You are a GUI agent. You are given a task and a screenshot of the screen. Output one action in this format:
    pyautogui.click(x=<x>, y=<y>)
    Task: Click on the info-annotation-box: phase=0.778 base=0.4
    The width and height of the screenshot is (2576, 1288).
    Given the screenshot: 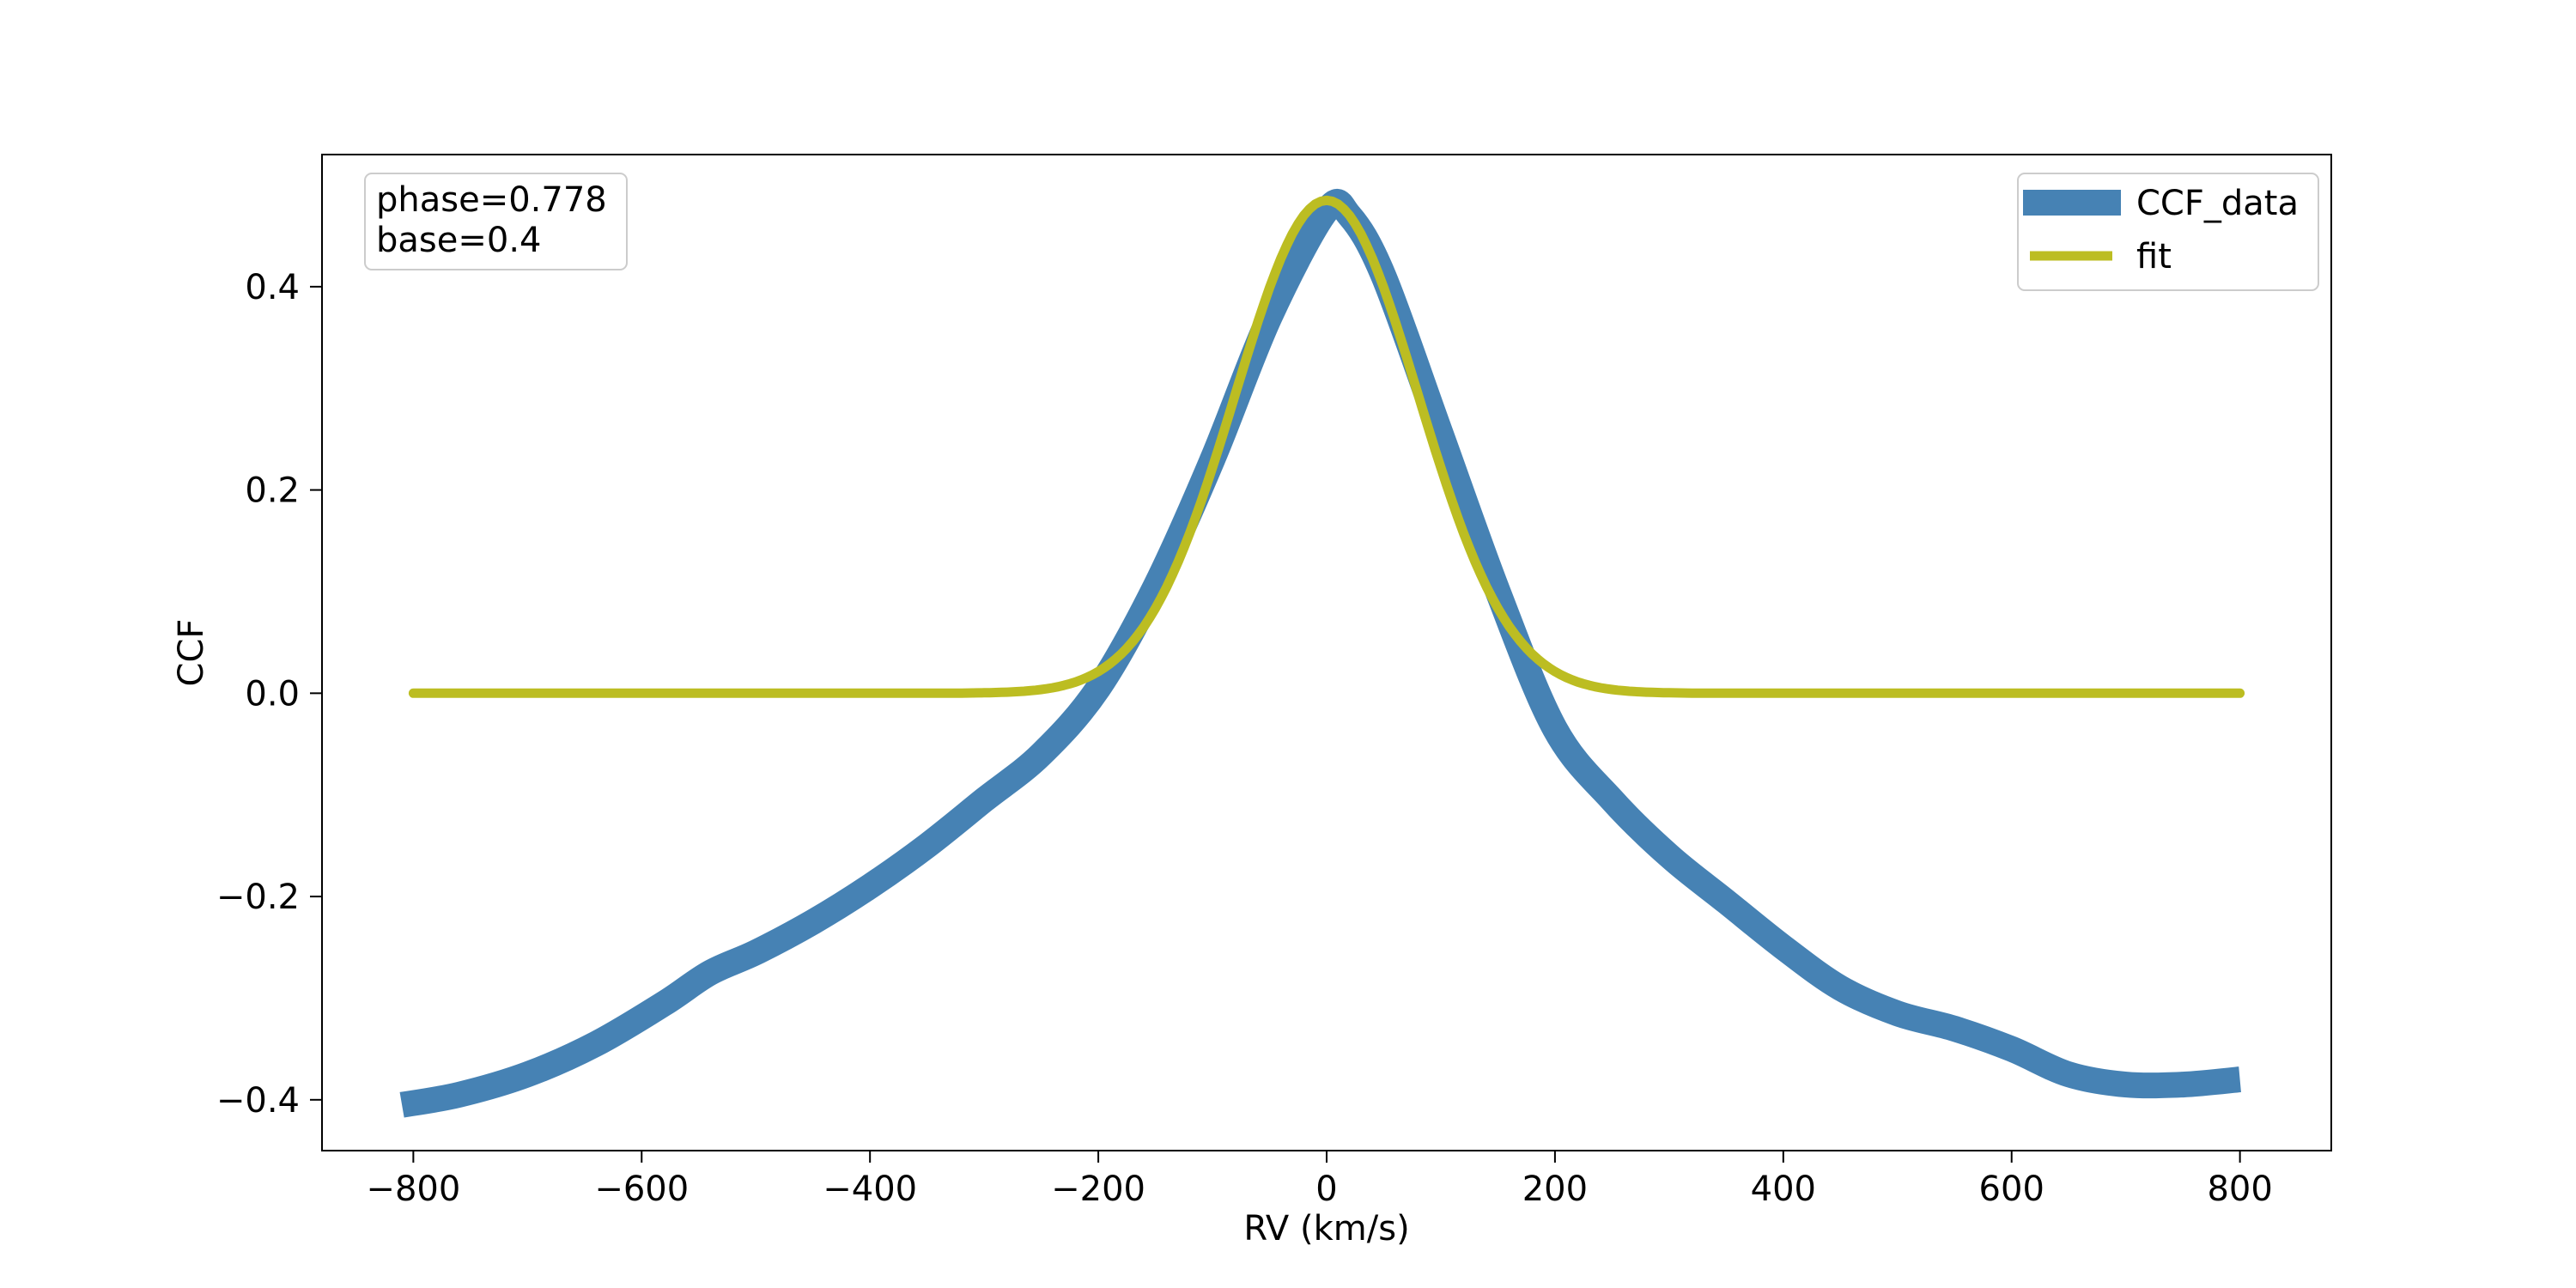 What is the action you would take?
    pyautogui.click(x=496, y=221)
    